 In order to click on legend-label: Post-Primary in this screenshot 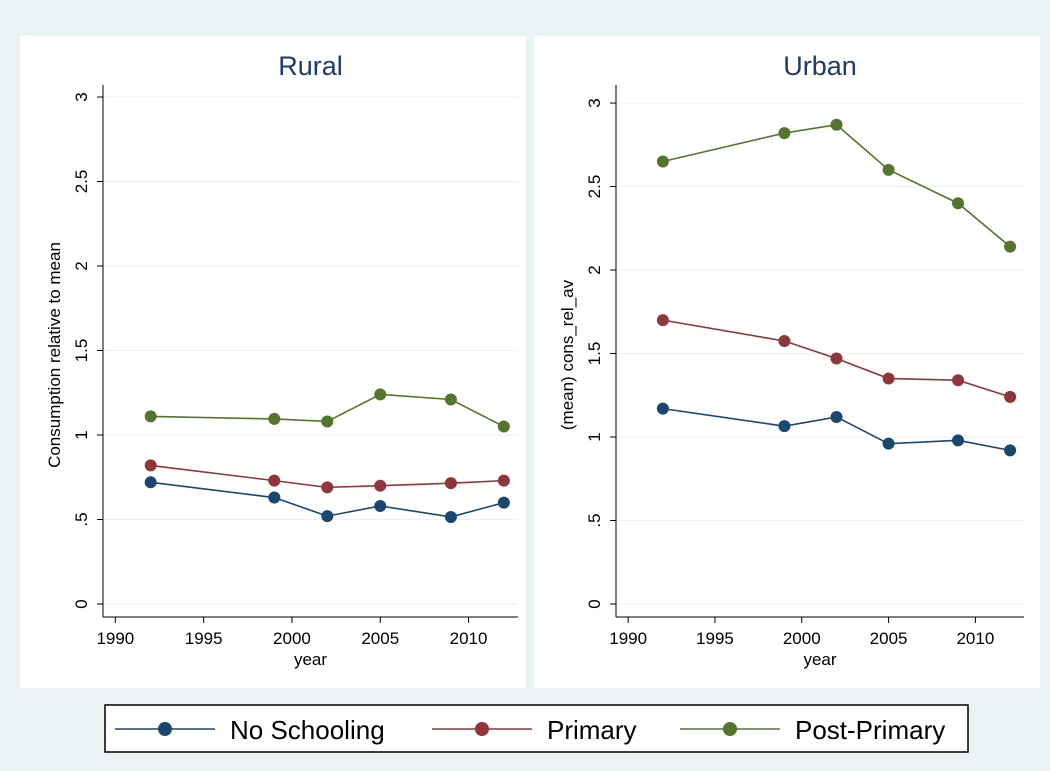, I will do `click(870, 730)`.